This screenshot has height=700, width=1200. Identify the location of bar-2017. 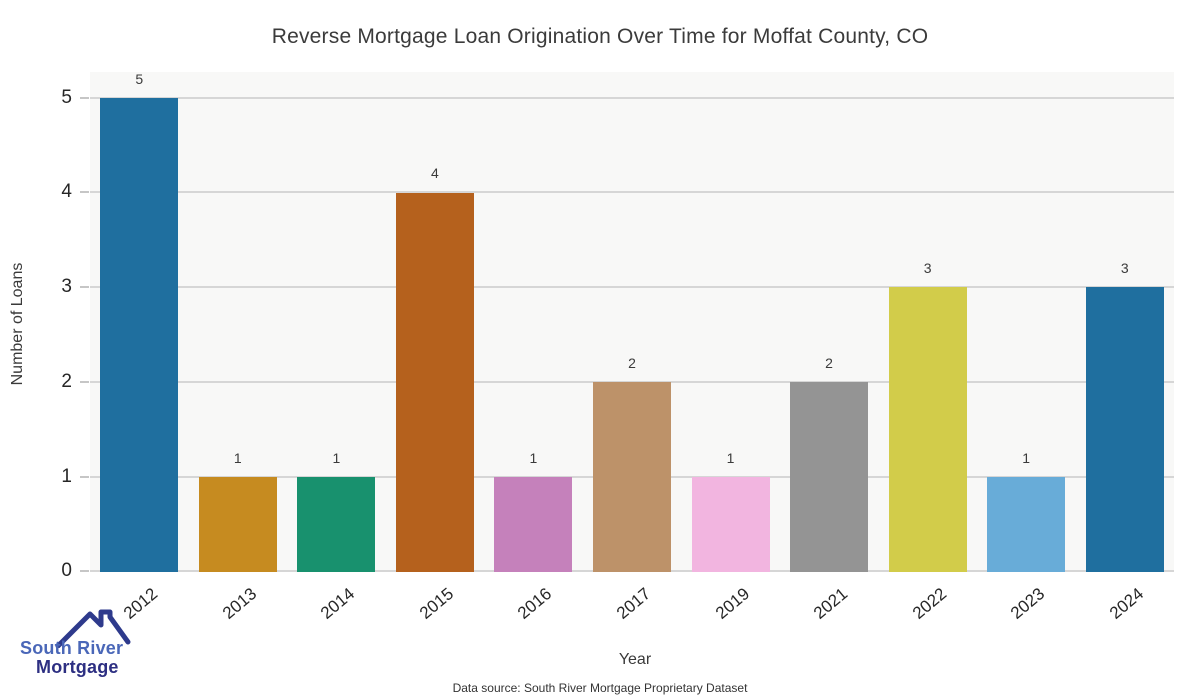
(632, 477).